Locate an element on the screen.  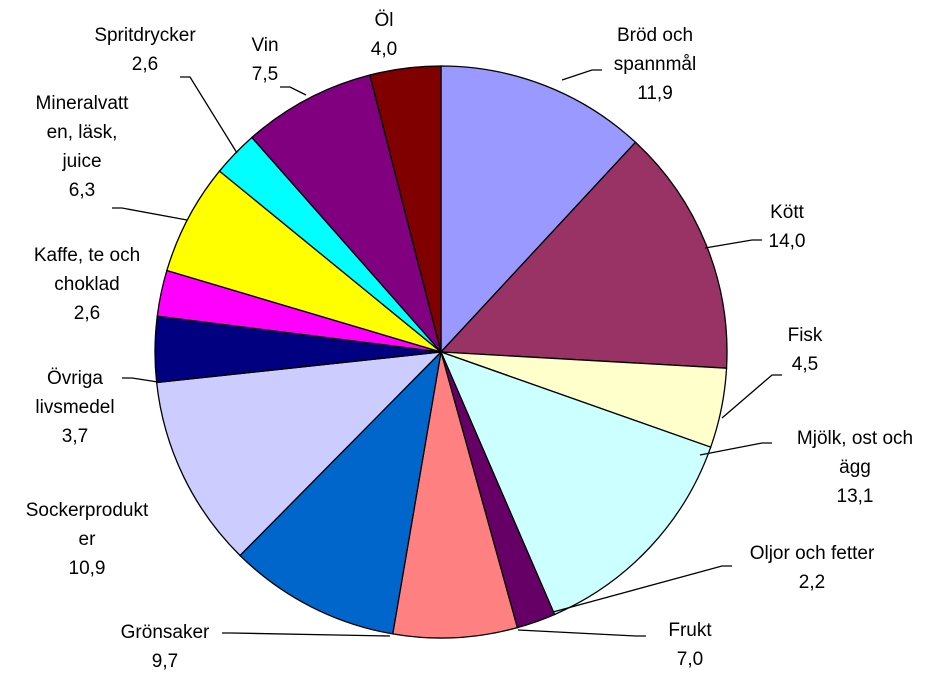
data-label: Mineralvatt en, läsk, juice 6,3 is located at coordinates (82, 147).